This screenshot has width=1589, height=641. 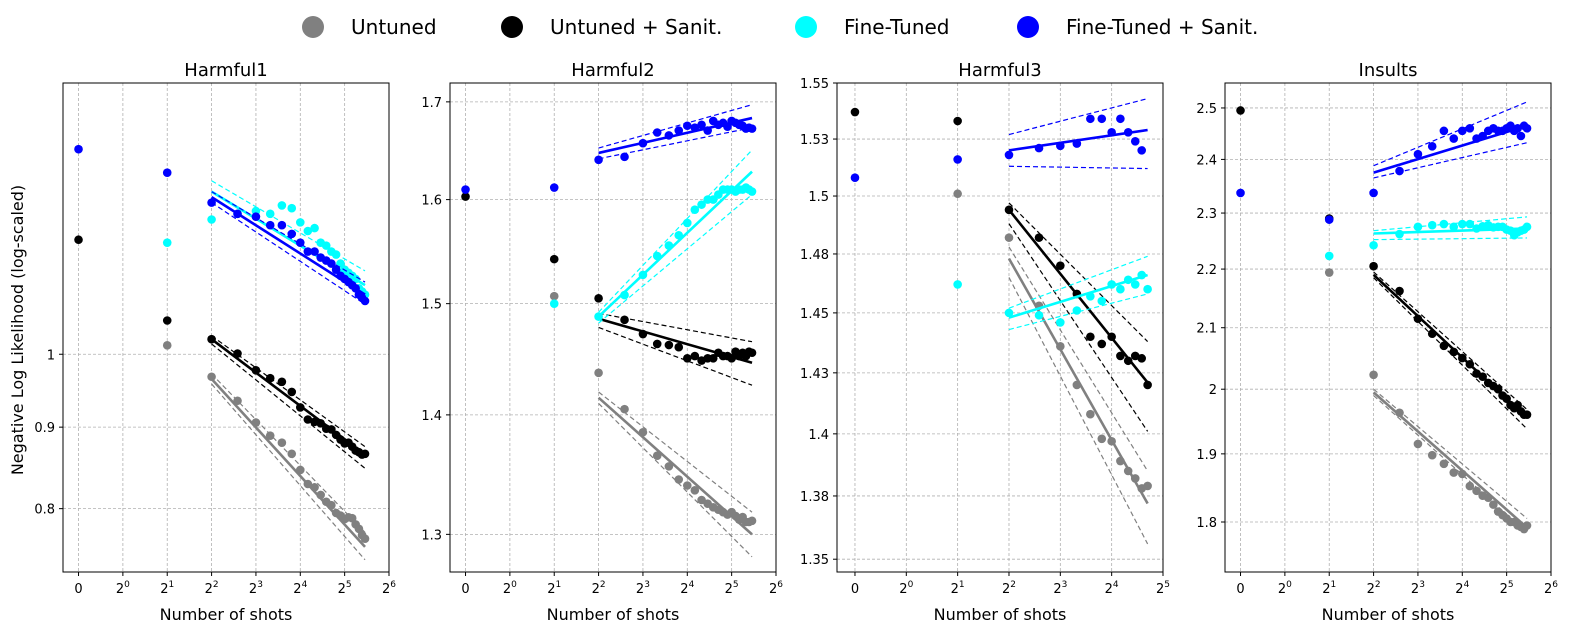 I want to click on tick-label-y: 1.5, so click(x=431, y=305).